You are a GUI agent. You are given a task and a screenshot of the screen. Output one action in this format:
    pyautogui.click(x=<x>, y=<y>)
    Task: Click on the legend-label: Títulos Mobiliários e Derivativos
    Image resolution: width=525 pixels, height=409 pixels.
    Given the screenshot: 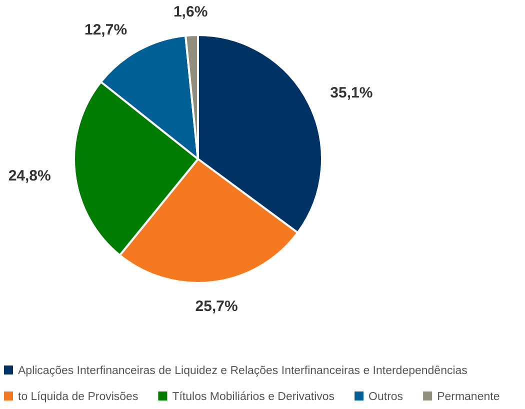 What is the action you would take?
    pyautogui.click(x=253, y=397)
    